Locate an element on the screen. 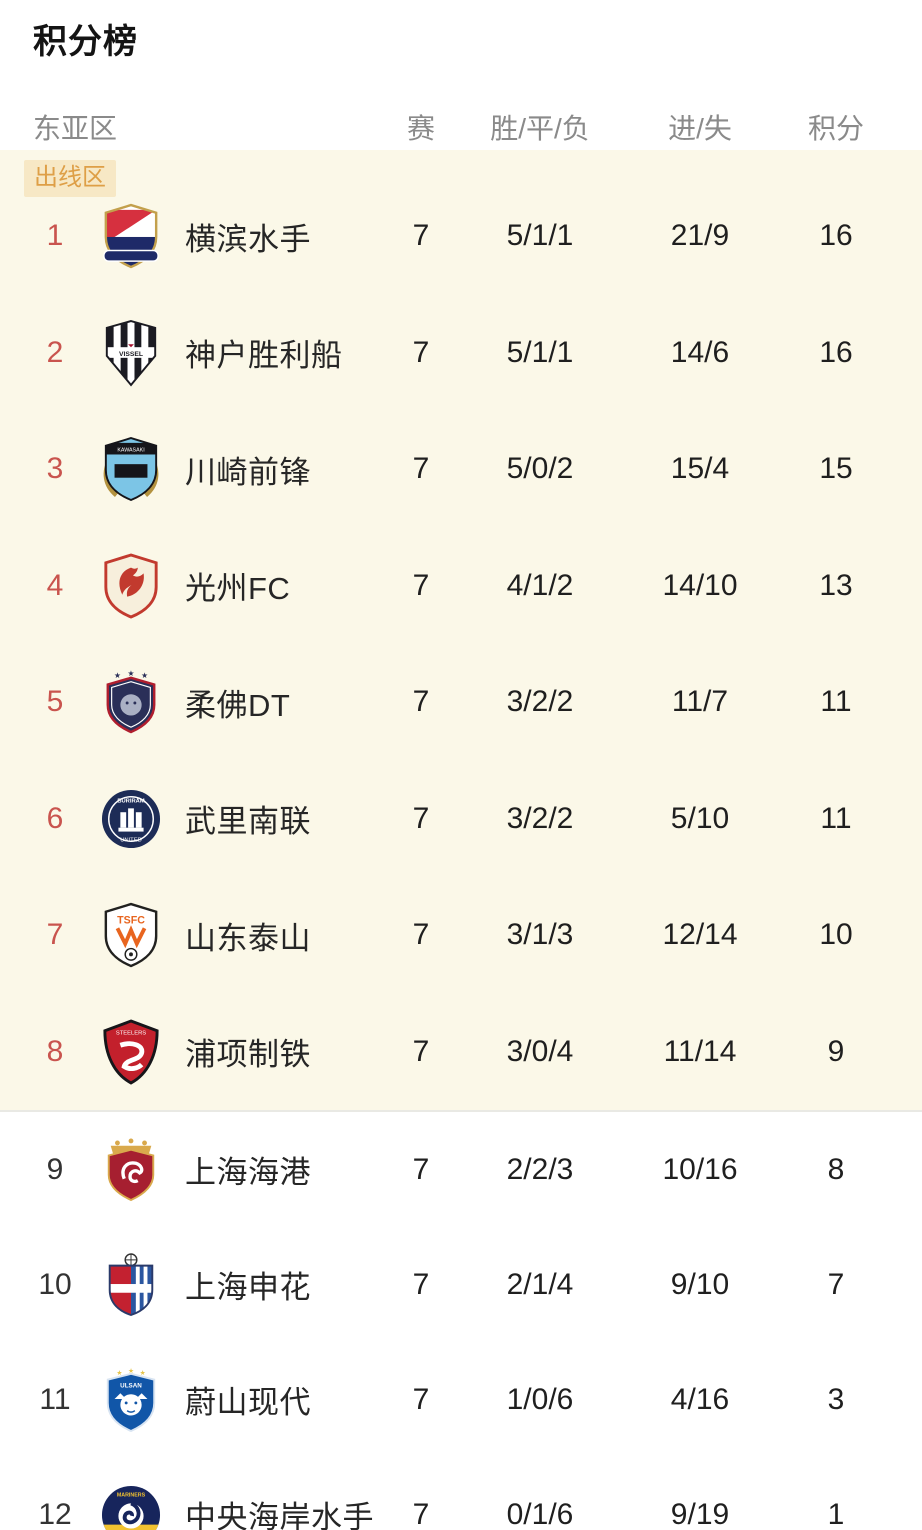 This screenshot has width=922, height=1530. svg-text: ULSAN is located at coordinates (131, 1385).